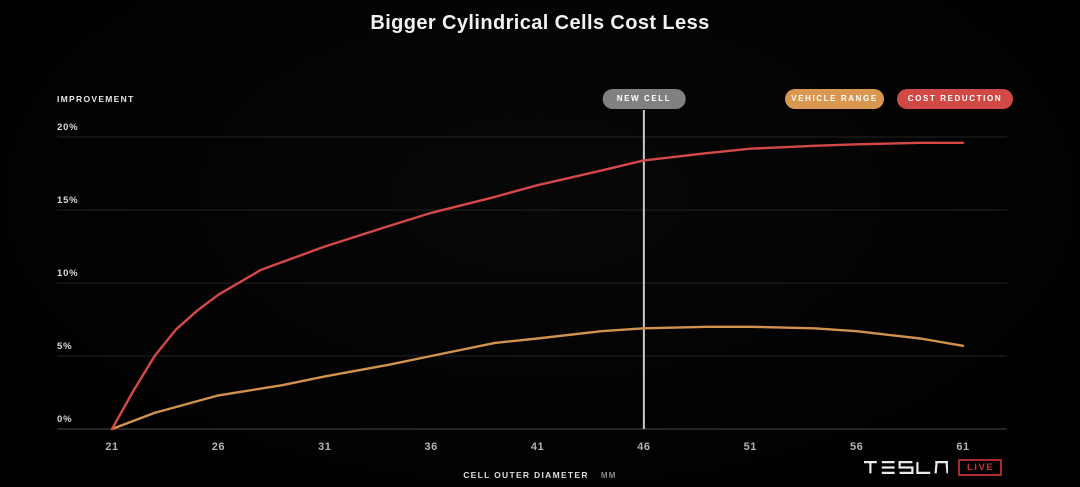 Image resolution: width=1080 pixels, height=487 pixels. What do you see at coordinates (65, 419) in the screenshot?
I see `y-tick-label: 0%` at bounding box center [65, 419].